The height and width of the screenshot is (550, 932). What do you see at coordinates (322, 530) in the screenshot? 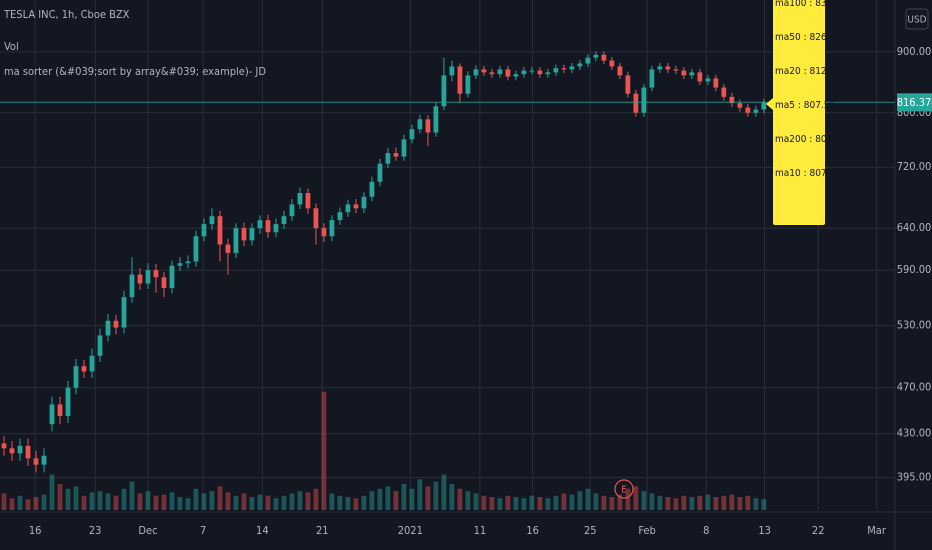
I see `x-tick-label: 21` at bounding box center [322, 530].